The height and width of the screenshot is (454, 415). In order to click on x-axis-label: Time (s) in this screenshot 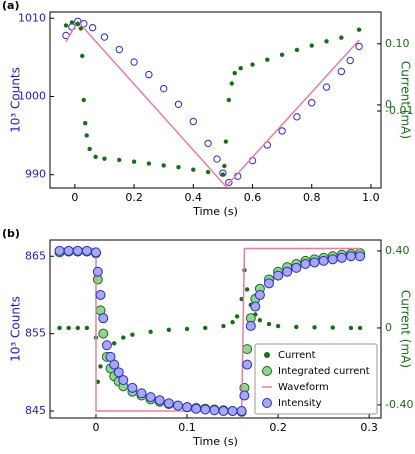, I will do `click(215, 441)`.